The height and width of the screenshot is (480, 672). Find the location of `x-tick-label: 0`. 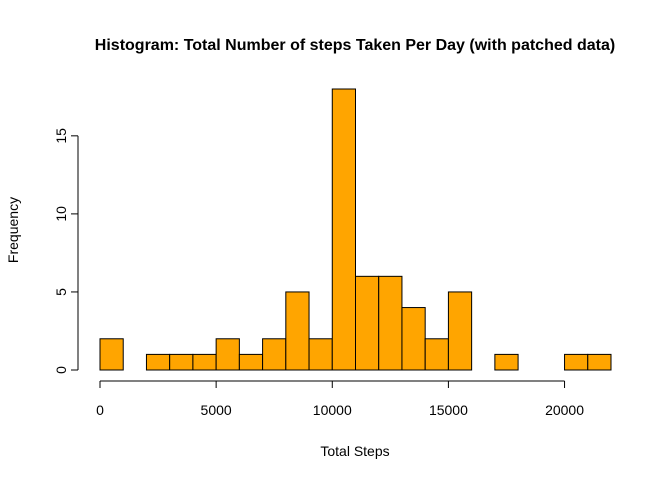

x-tick-label: 0 is located at coordinates (100, 410).